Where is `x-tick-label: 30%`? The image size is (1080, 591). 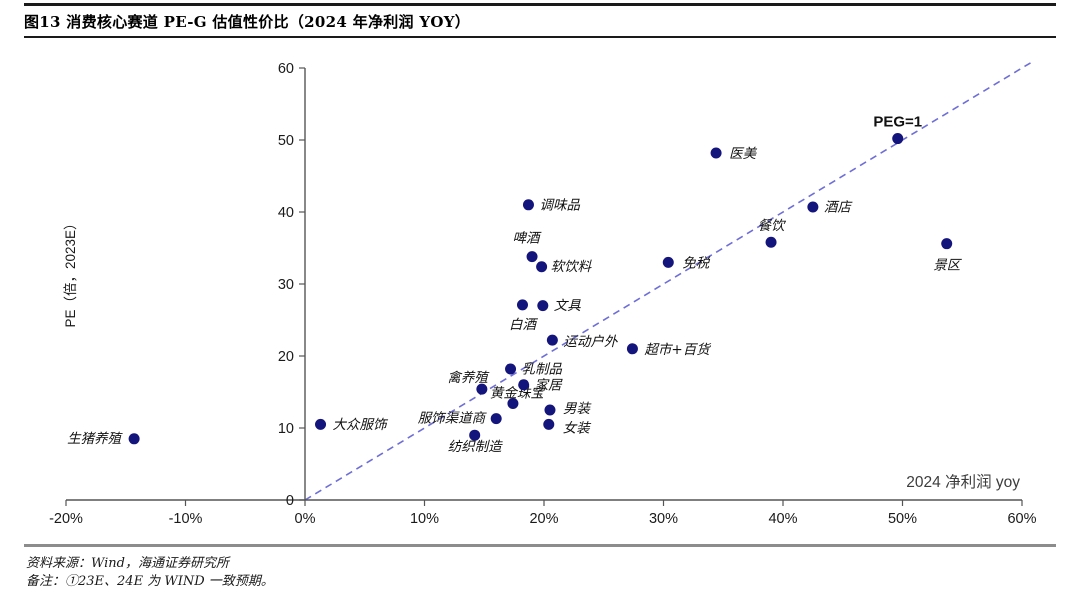 x-tick-label: 30% is located at coordinates (663, 519).